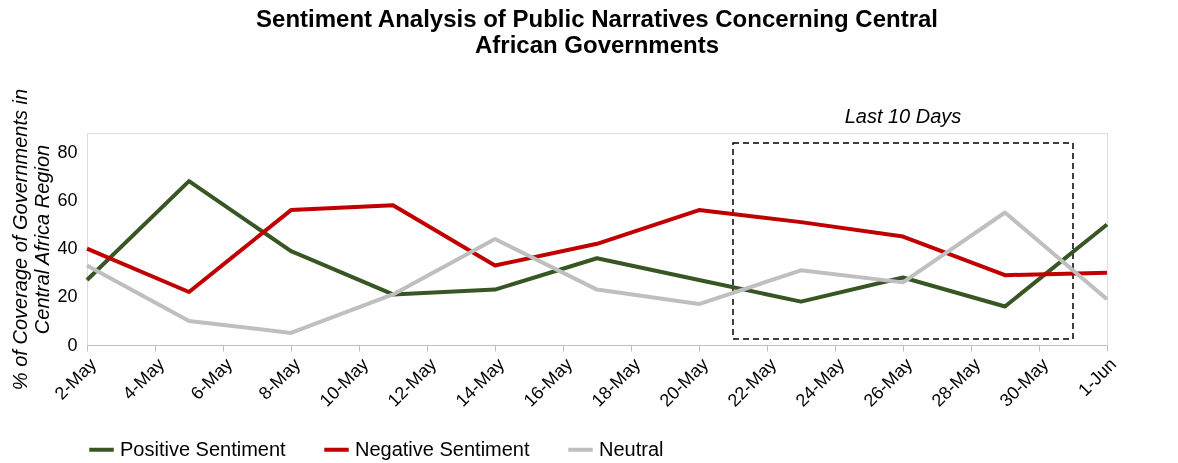 This screenshot has width=1178, height=463. I want to click on y-tick-label: 60, so click(67, 199).